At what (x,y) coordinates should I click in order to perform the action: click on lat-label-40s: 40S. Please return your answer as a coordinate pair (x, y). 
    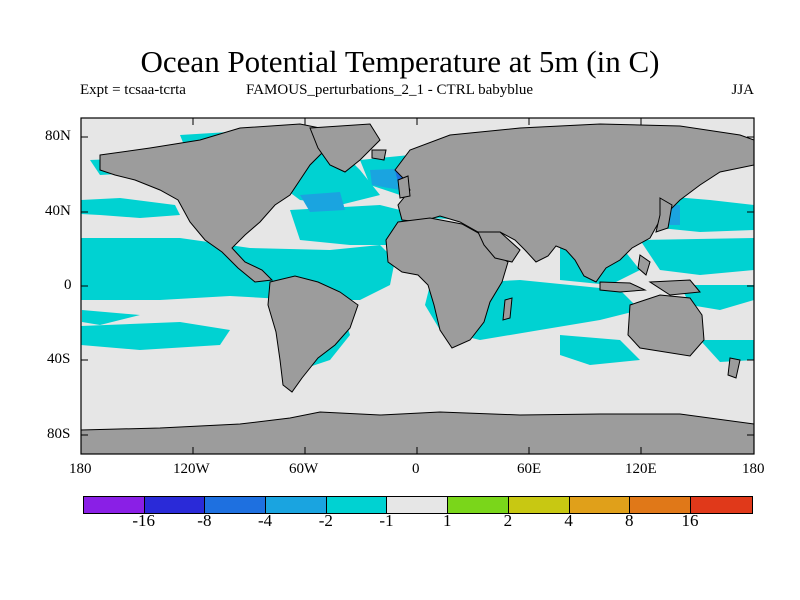
    Looking at the image, I should click on (59, 359).